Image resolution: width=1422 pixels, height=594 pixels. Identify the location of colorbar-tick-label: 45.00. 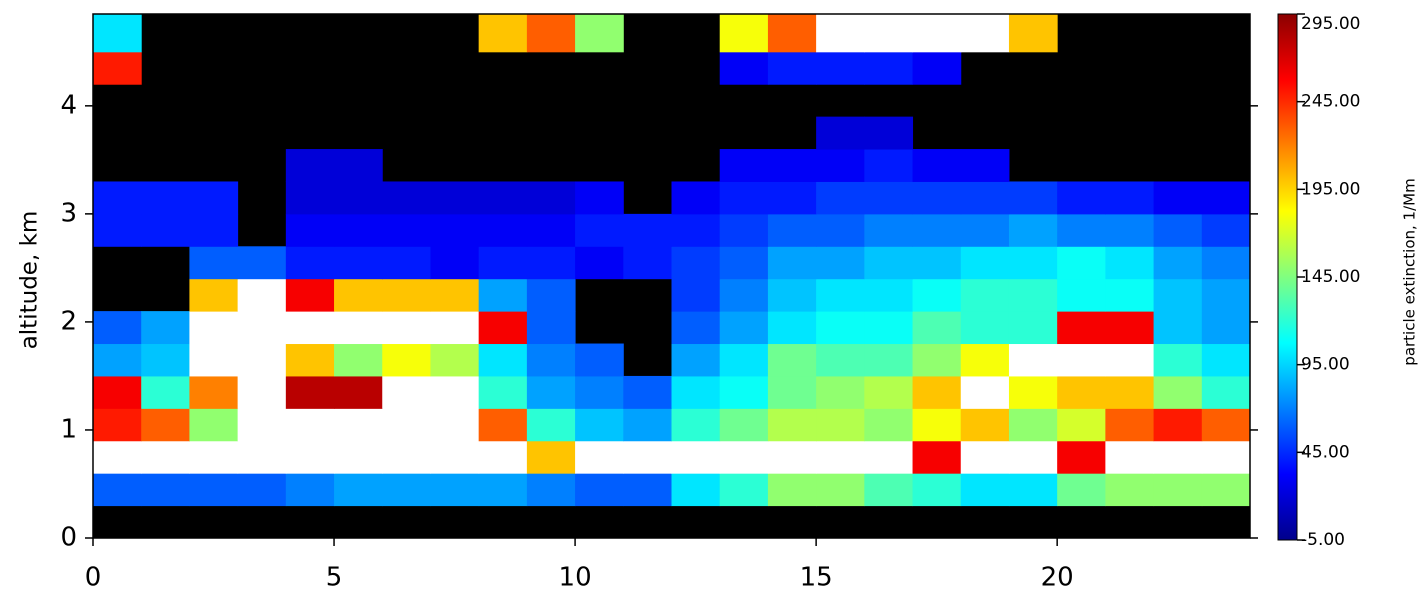
(1325, 452).